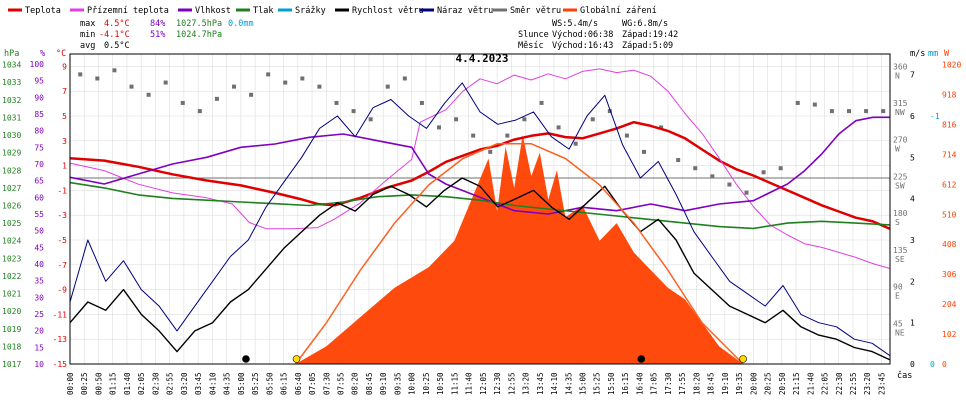 Image resolution: width=966 pixels, height=400 pixels. I want to click on y-tick-label: 0, so click(912, 364).